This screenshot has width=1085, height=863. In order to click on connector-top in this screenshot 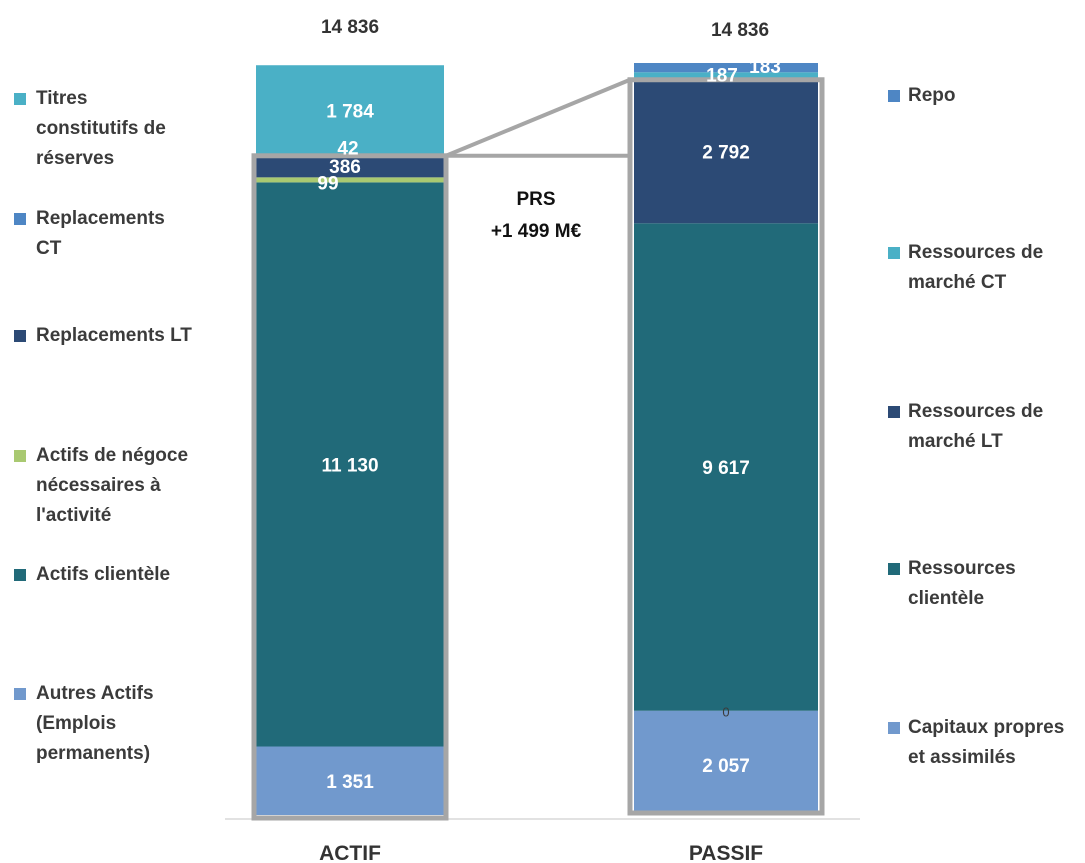, I will do `click(538, 117)`.